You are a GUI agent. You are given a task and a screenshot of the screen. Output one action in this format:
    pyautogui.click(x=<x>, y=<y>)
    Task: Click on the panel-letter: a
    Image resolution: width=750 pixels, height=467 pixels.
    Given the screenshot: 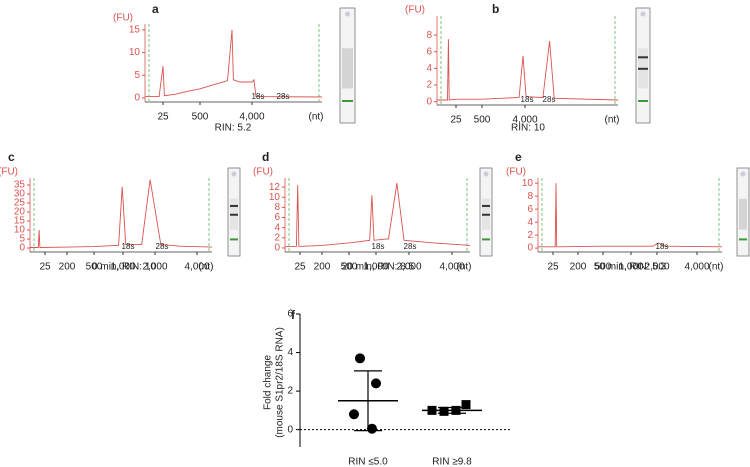 What is the action you would take?
    pyautogui.click(x=155, y=9)
    